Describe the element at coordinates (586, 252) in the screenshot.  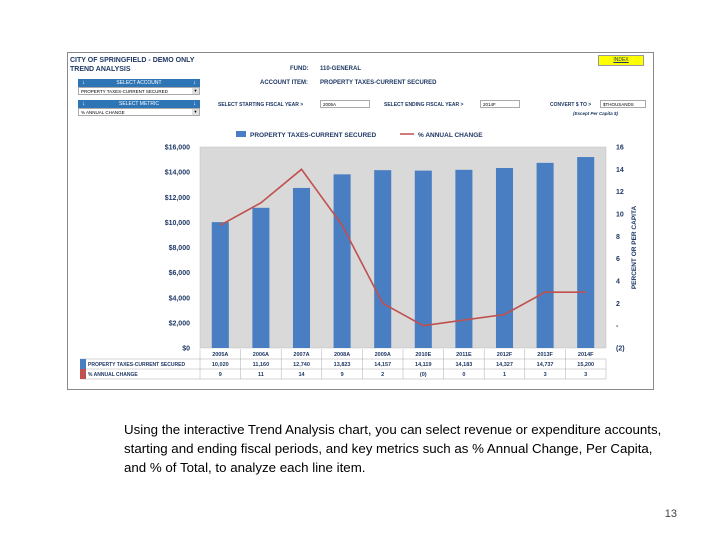
I see `bar-2014F` at that location.